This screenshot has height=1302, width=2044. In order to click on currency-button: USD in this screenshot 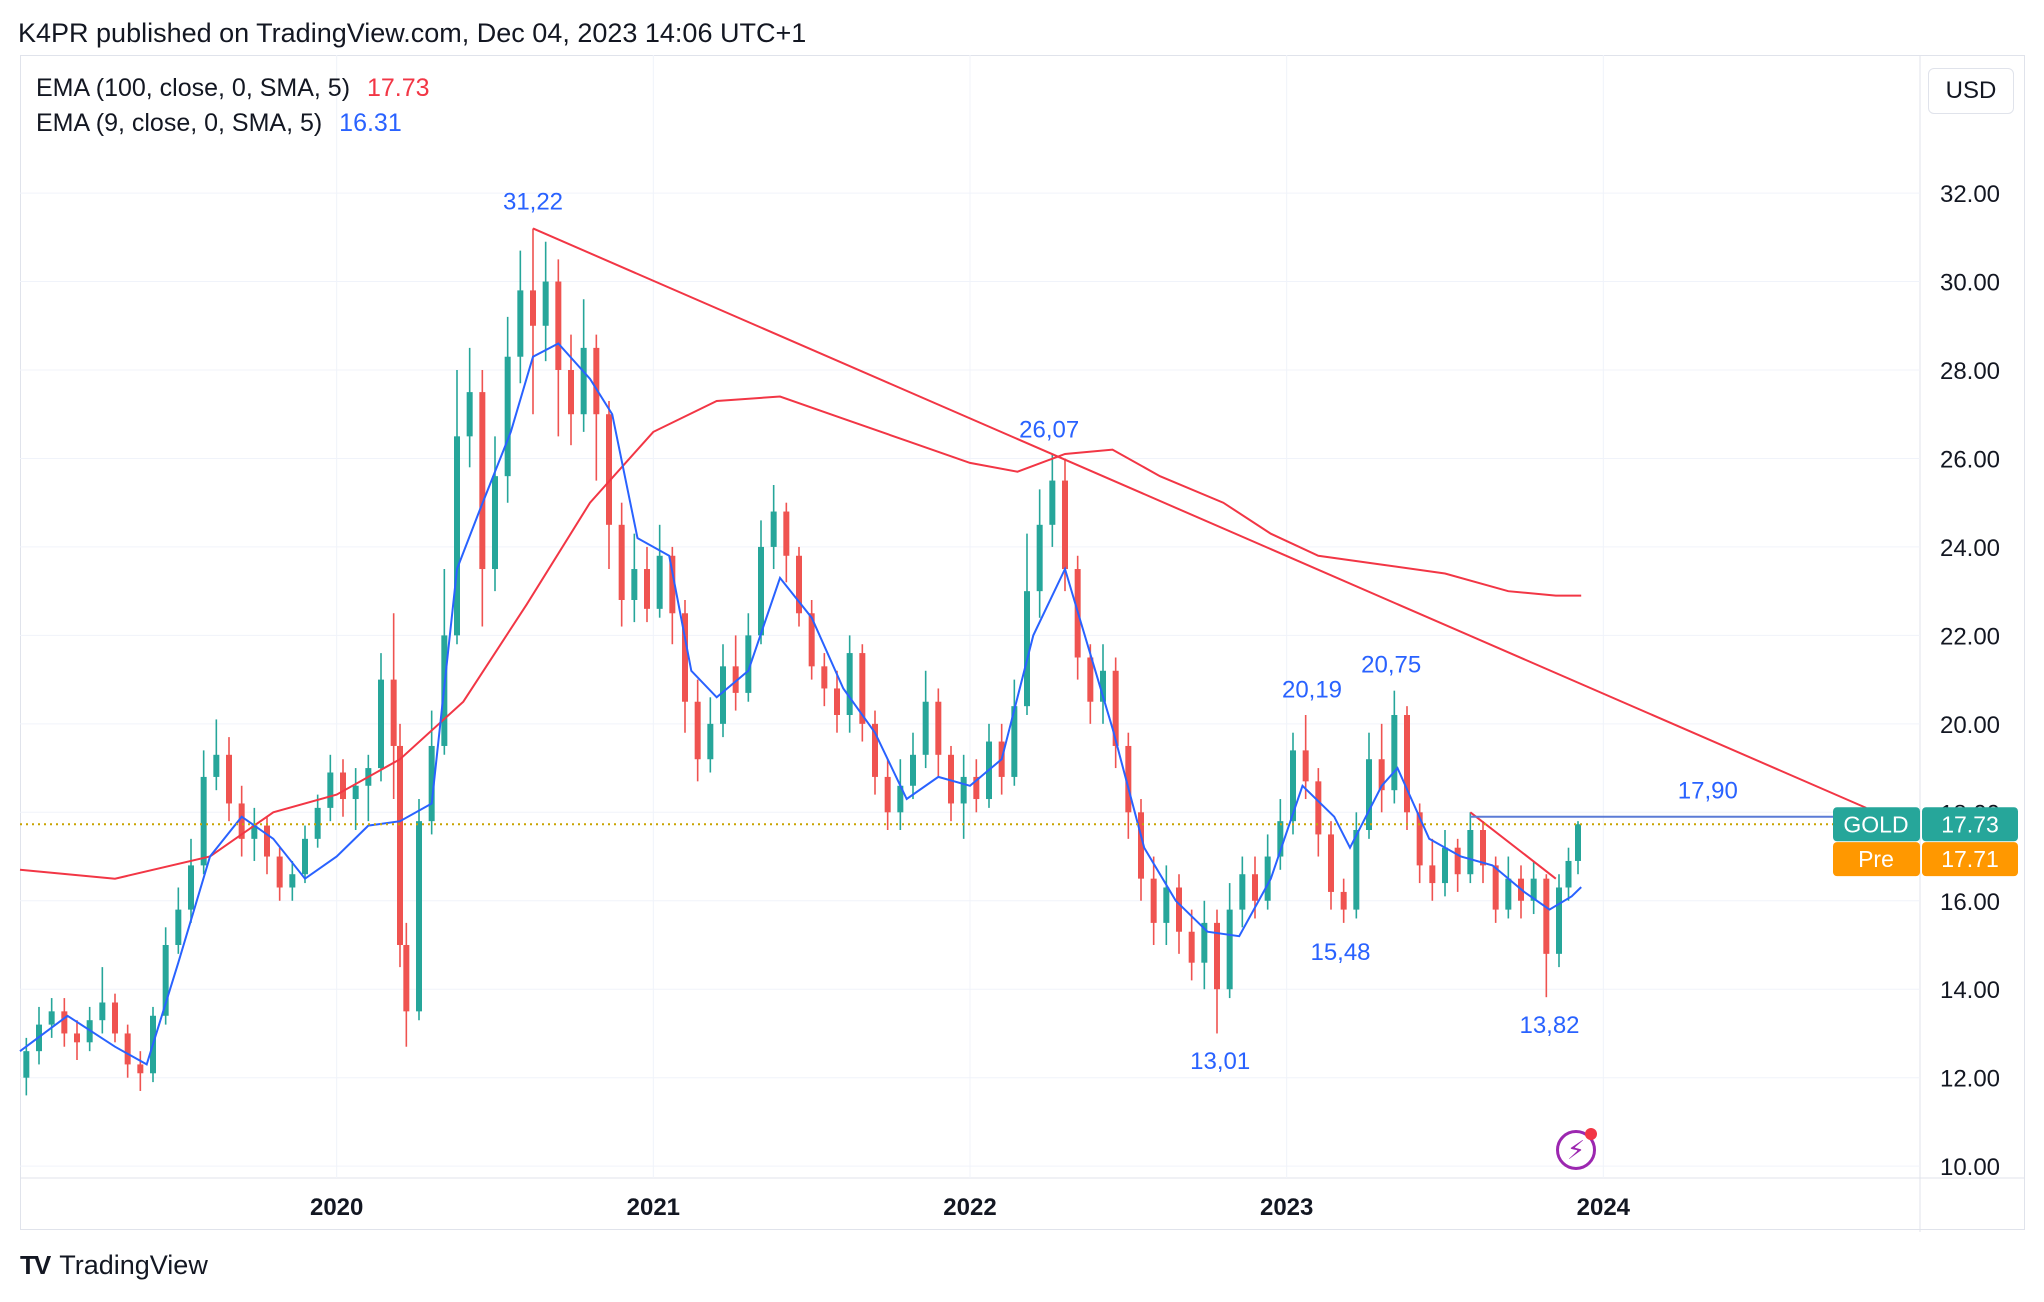, I will do `click(1971, 91)`.